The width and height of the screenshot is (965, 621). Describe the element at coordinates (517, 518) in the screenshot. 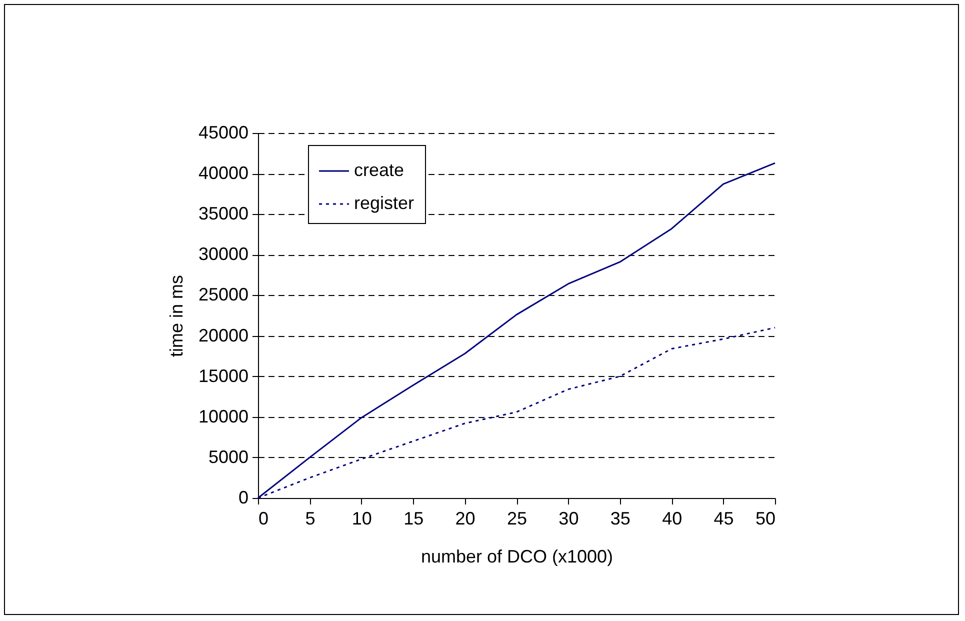

I see `x-tick-label: 25` at that location.